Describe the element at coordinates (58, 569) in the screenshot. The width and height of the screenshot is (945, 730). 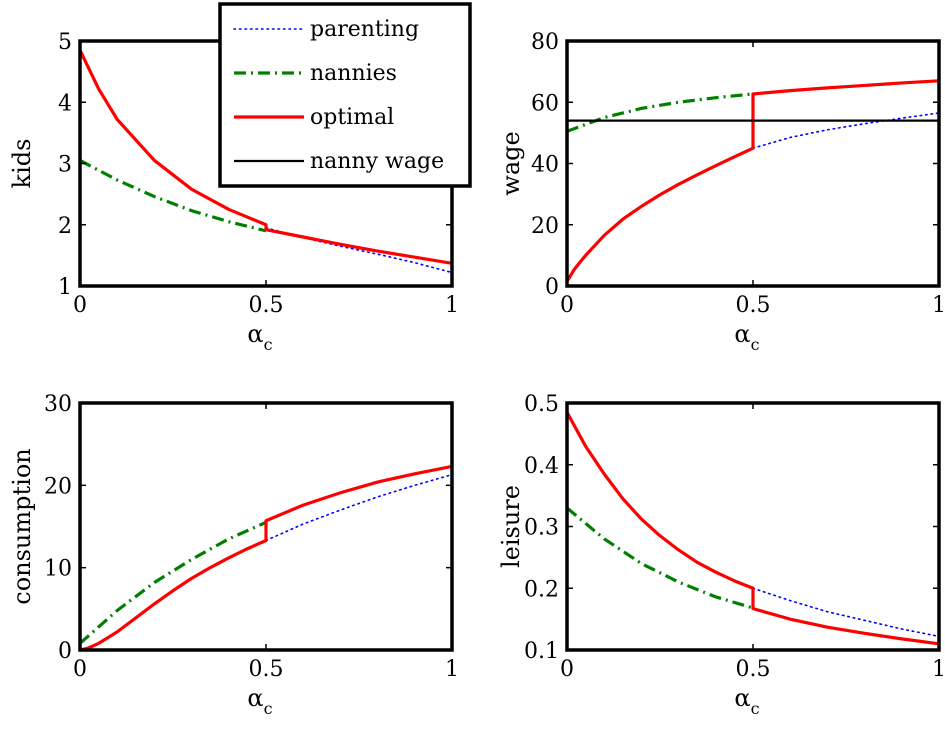
I see `y-tick-label: 10` at that location.